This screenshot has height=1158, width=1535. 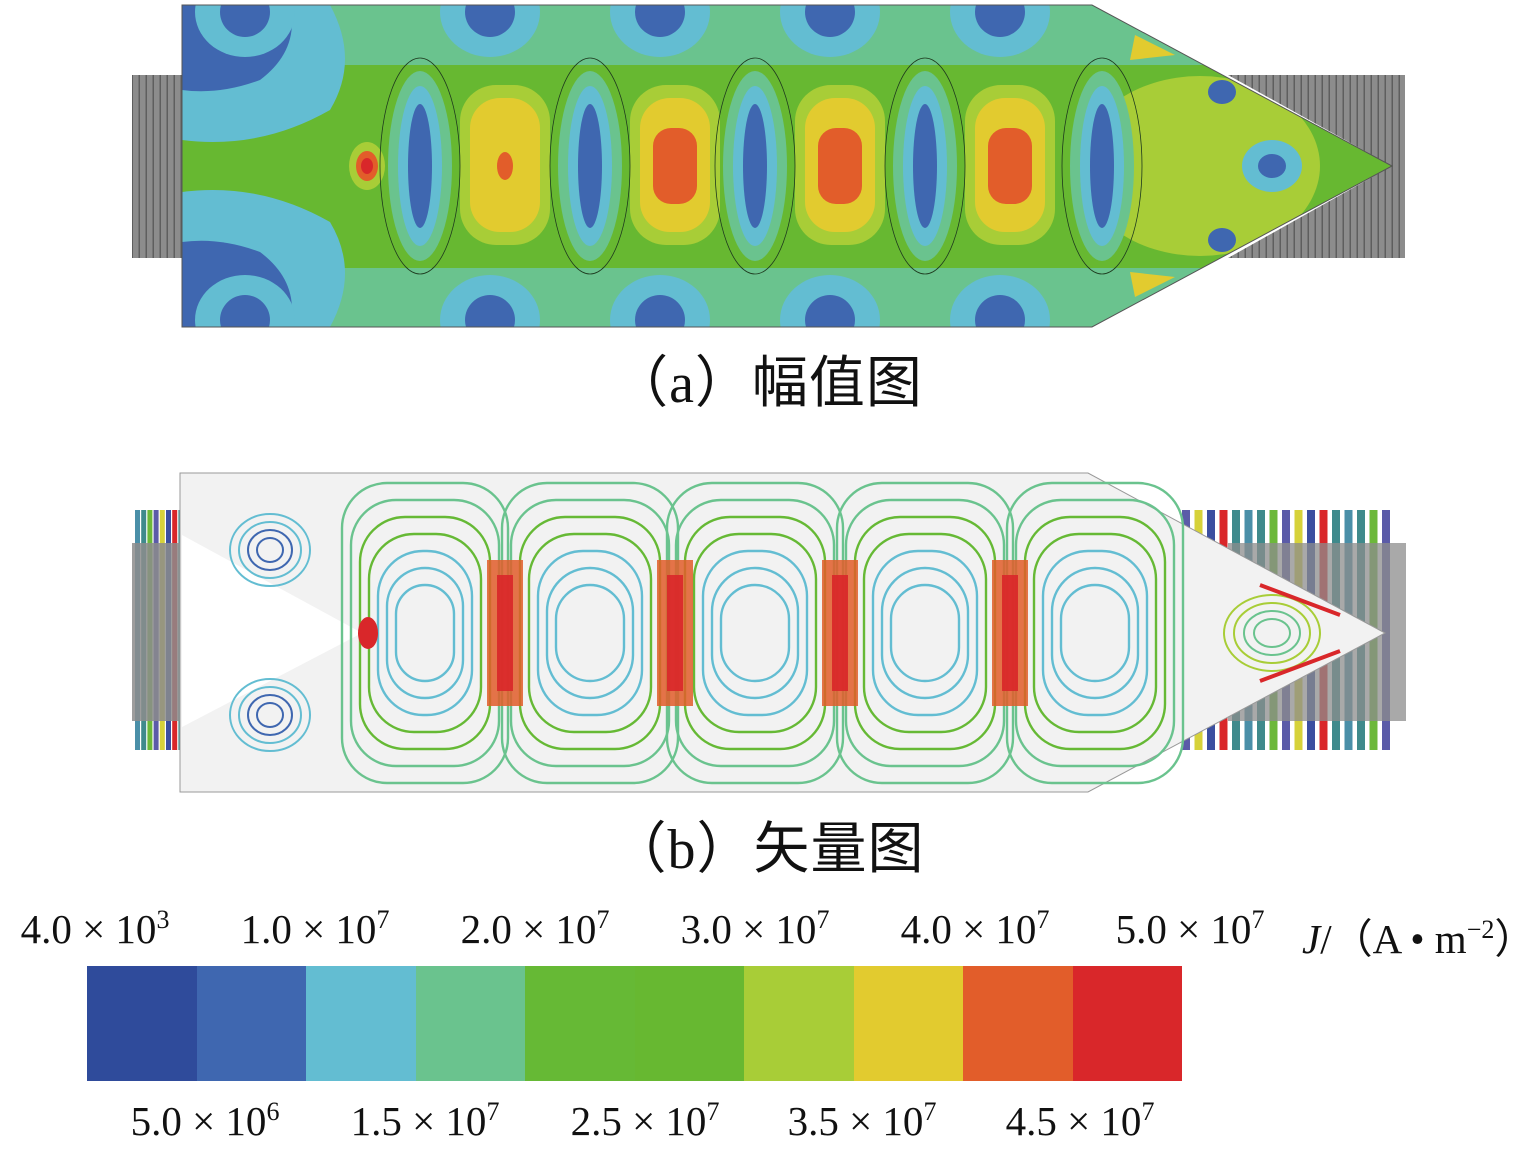 I want to click on source-hotspot, so click(x=368, y=633).